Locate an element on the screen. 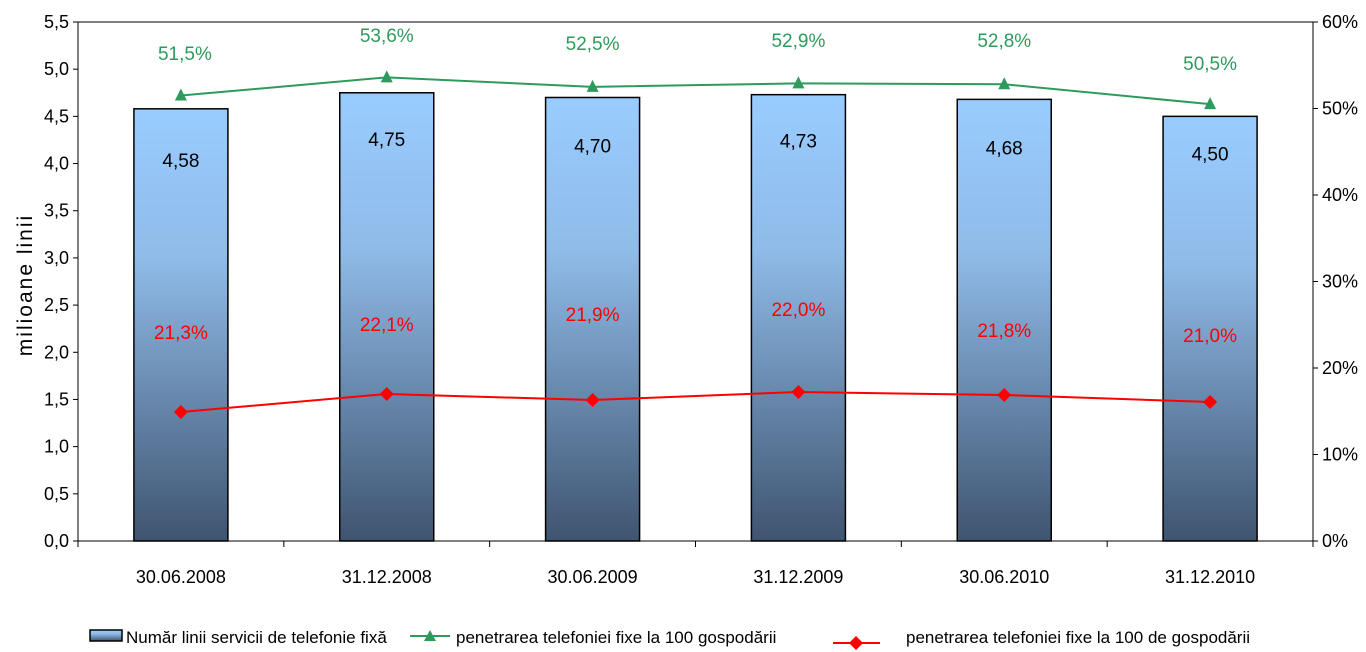 The height and width of the screenshot is (652, 1366). bar-value-label: 4,70 is located at coordinates (592, 146).